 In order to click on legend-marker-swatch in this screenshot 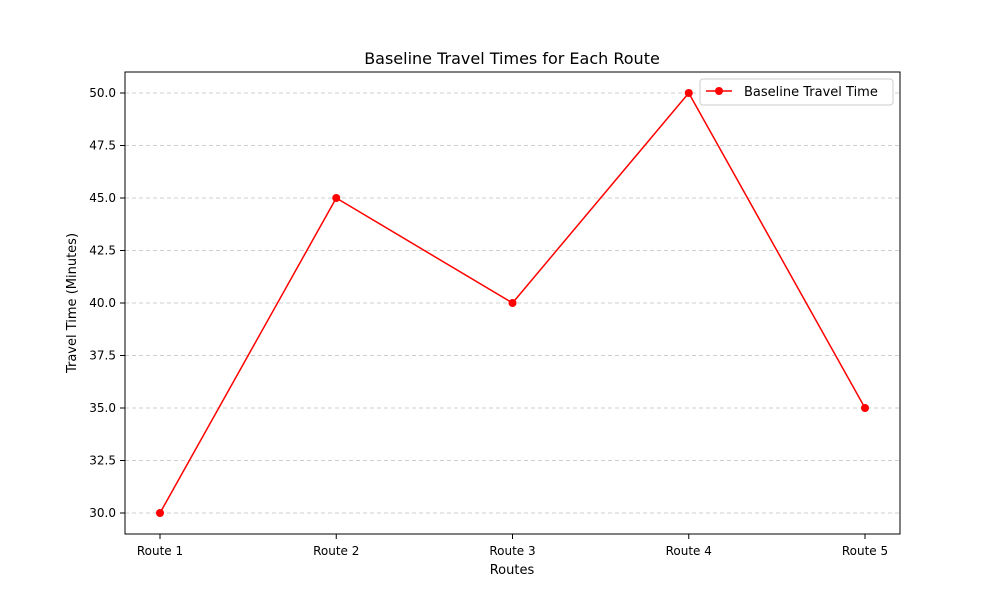, I will do `click(719, 91)`.